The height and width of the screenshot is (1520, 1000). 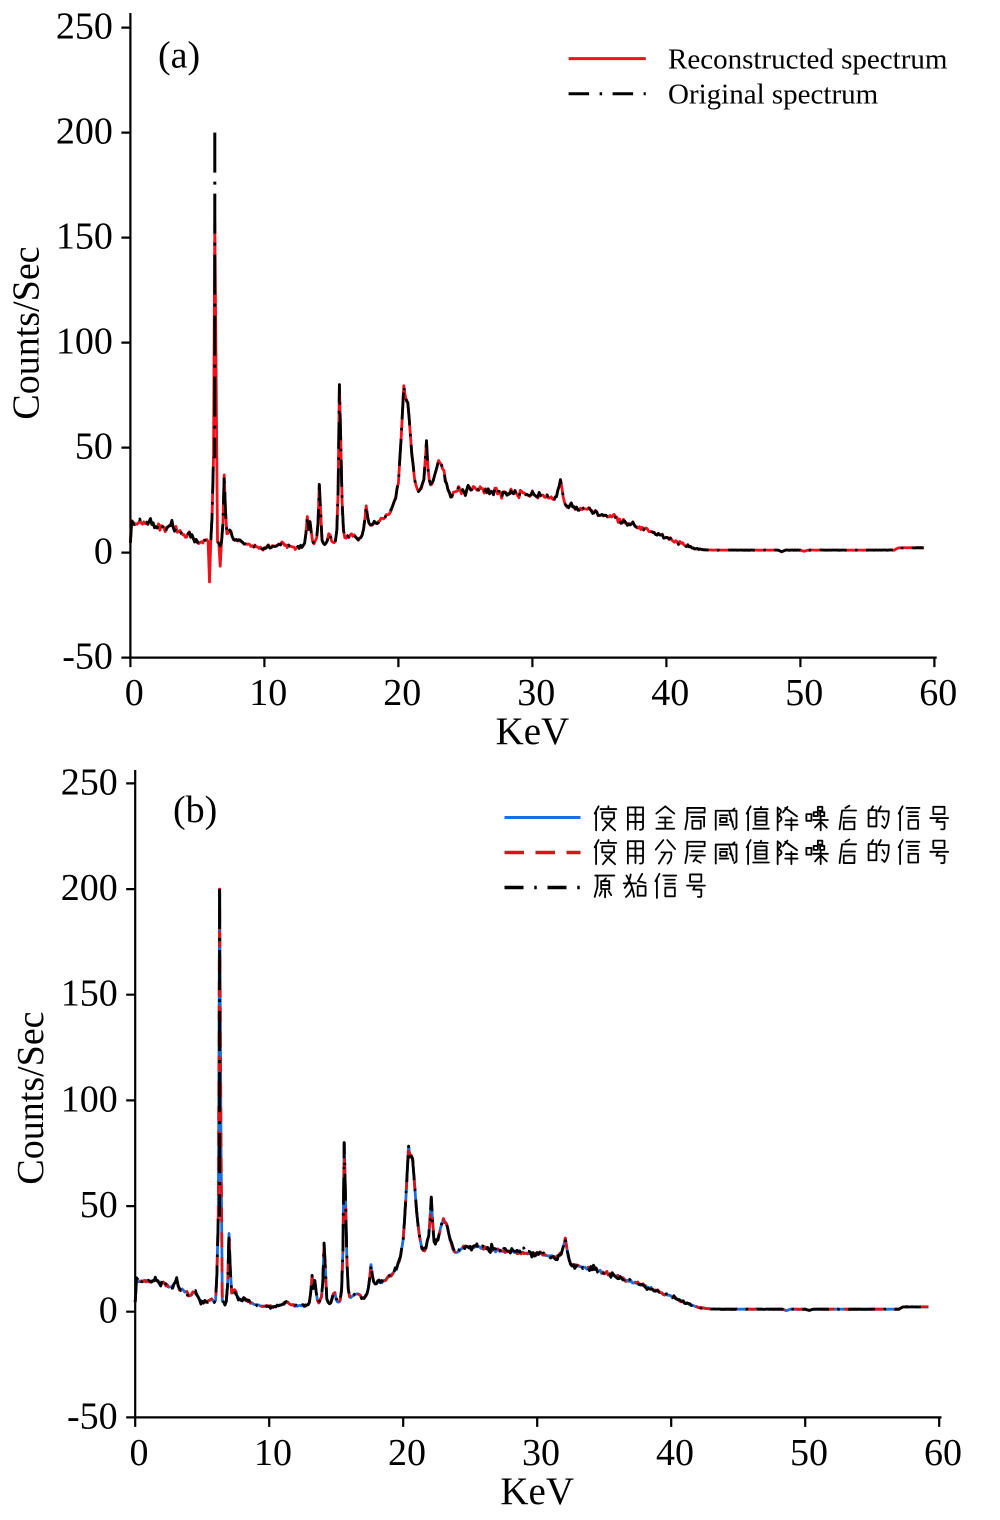 What do you see at coordinates (773, 95) in the screenshot?
I see `svg-text: Original spectrum` at bounding box center [773, 95].